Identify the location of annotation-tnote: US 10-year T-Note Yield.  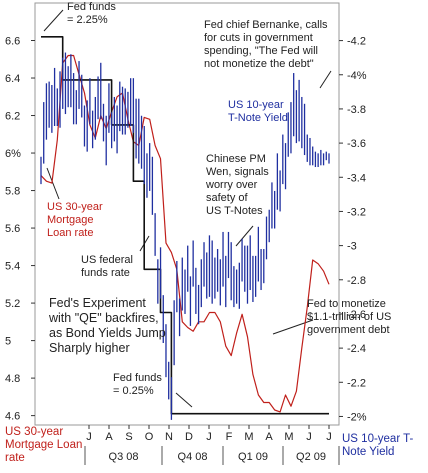
(258, 111).